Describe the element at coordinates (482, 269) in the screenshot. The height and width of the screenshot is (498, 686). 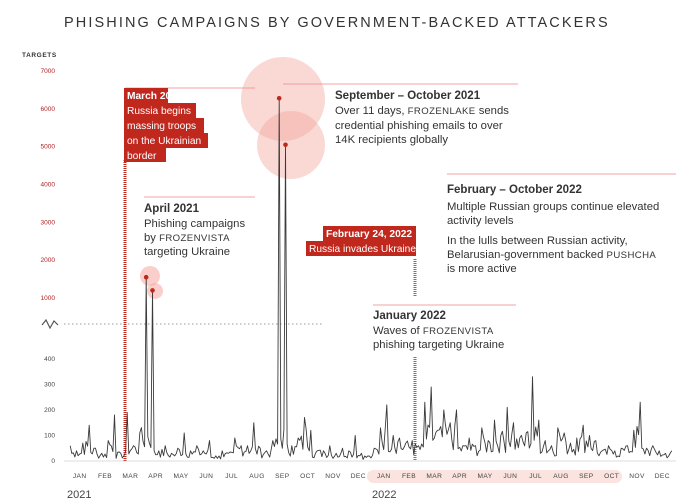
I see `feb-oct-2022-line-5: is more active` at that location.